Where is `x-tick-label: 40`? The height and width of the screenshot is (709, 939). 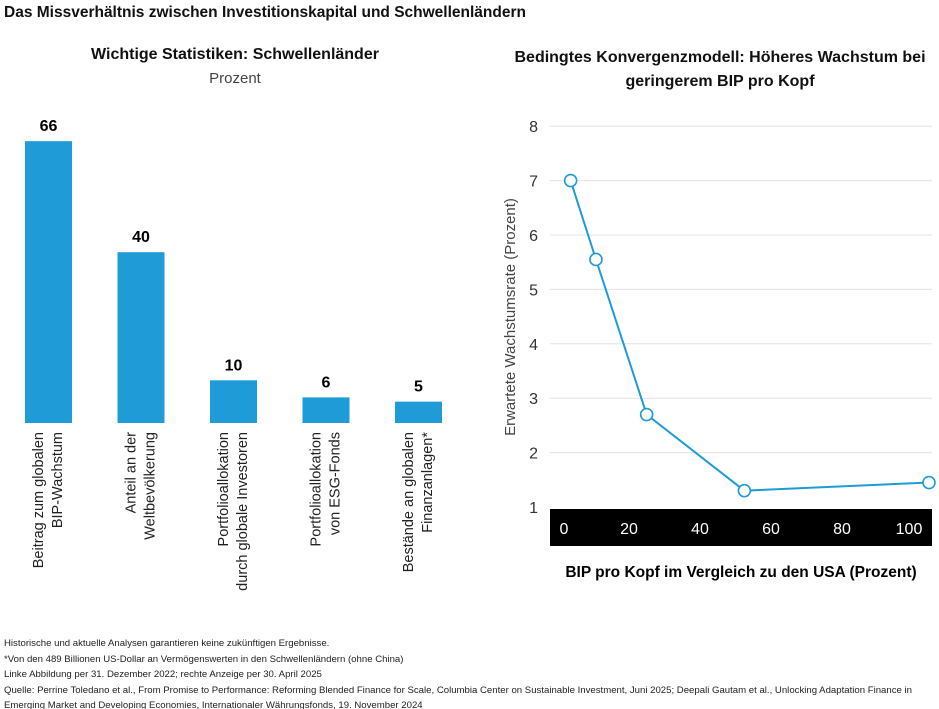 x-tick-label: 40 is located at coordinates (700, 529).